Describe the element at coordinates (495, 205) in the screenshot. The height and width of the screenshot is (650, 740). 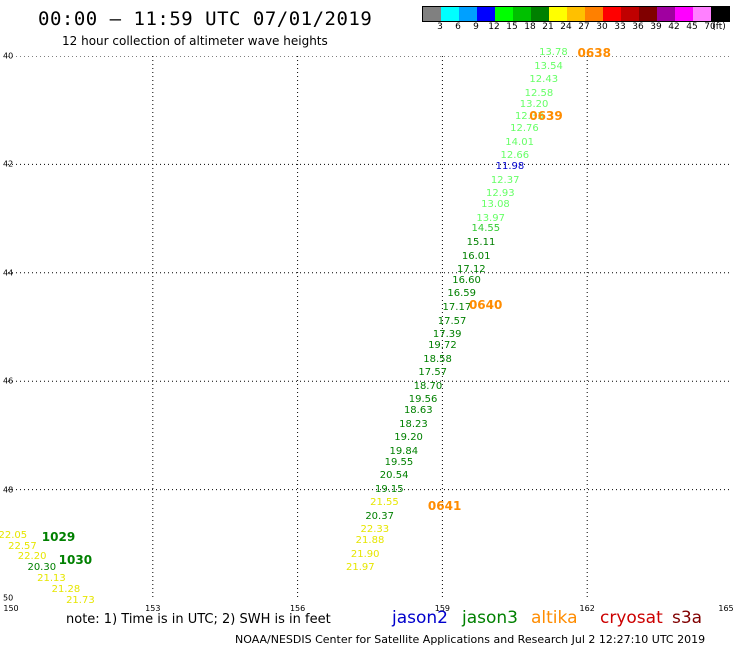
I see `wave-height-value: 13.08` at that location.